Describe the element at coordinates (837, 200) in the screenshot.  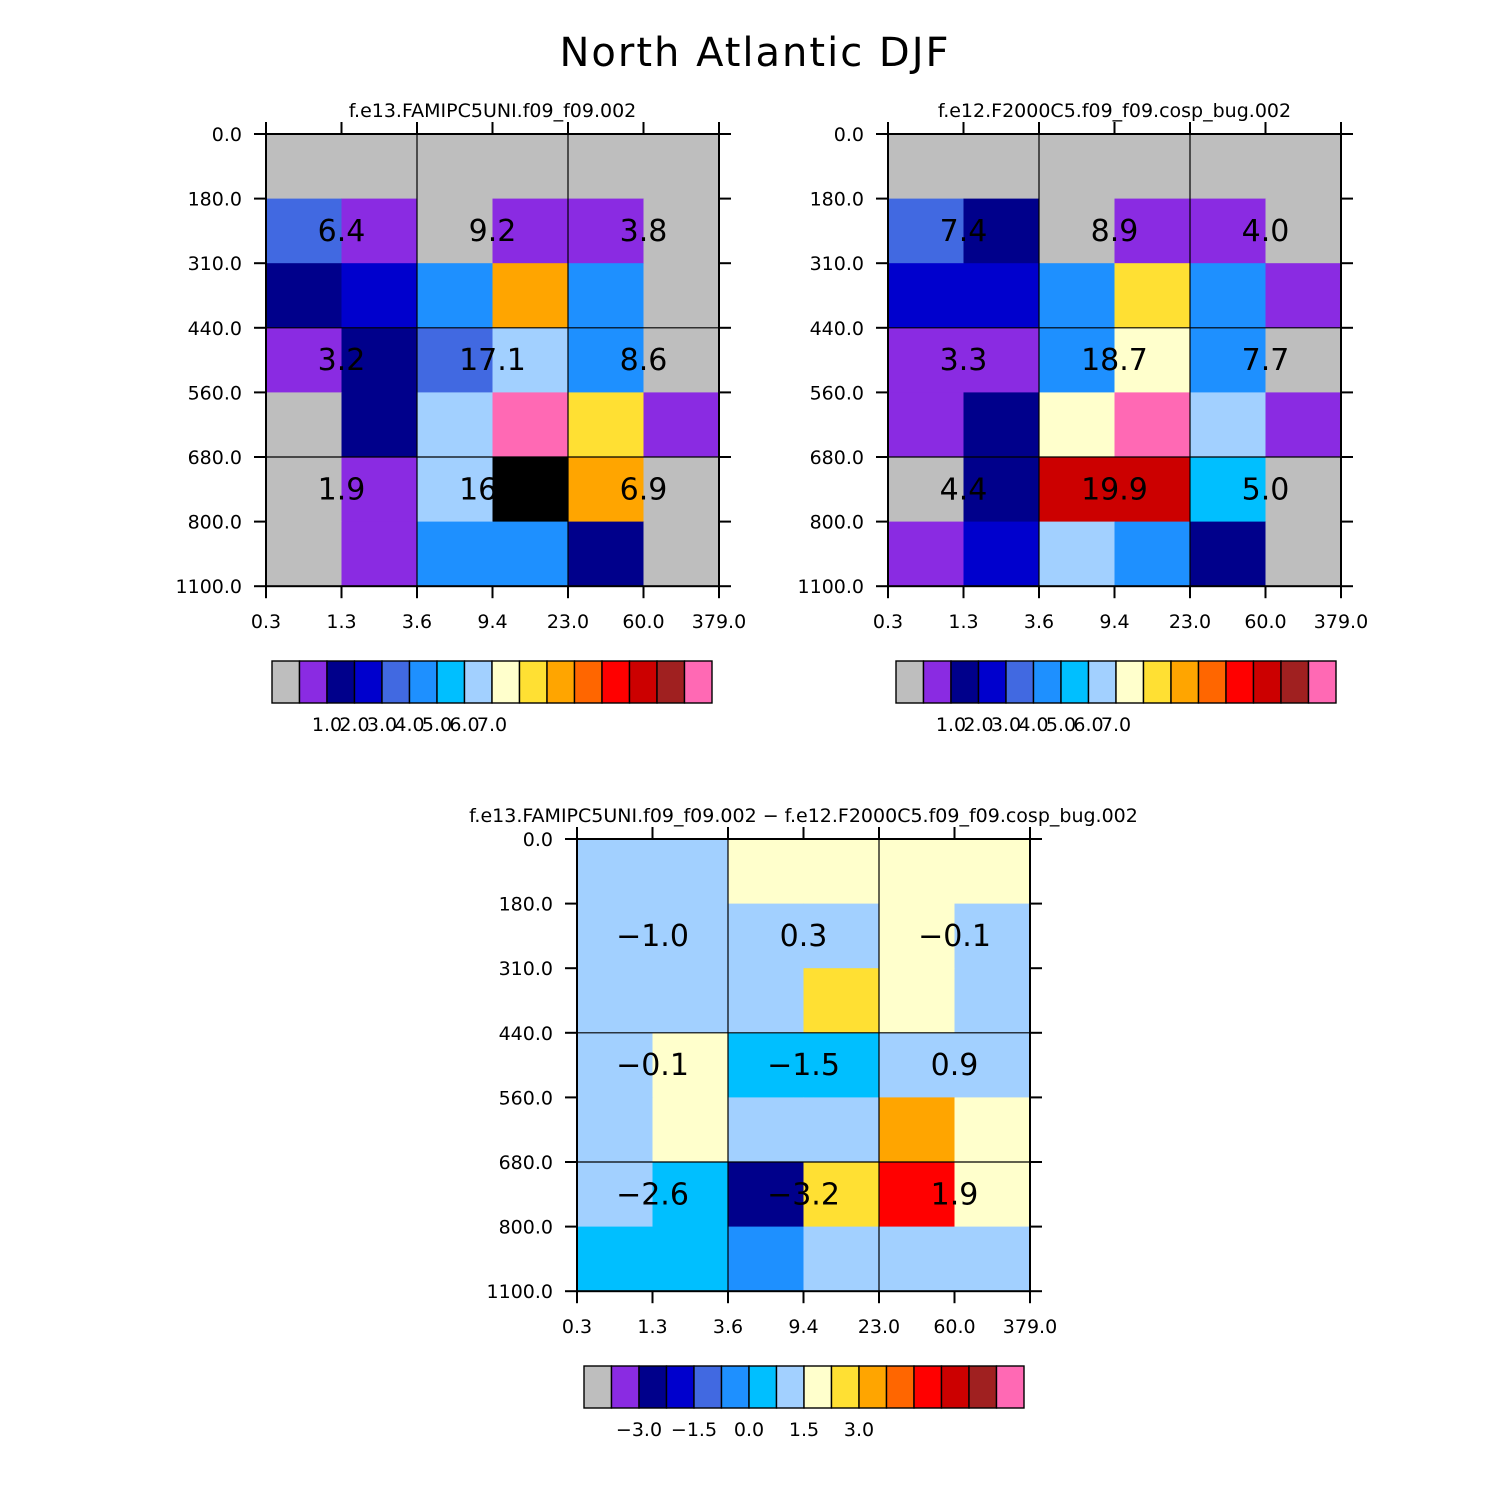
I see `y-tick-label: 180.0` at that location.